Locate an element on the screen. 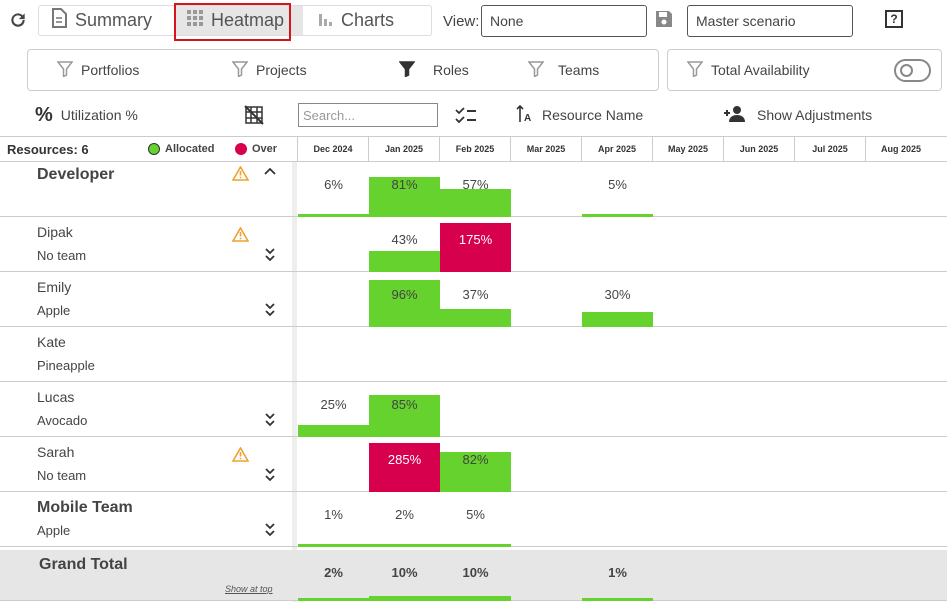 Image resolution: width=947 pixels, height=602 pixels. heatmap-cell: 43% is located at coordinates (404, 244).